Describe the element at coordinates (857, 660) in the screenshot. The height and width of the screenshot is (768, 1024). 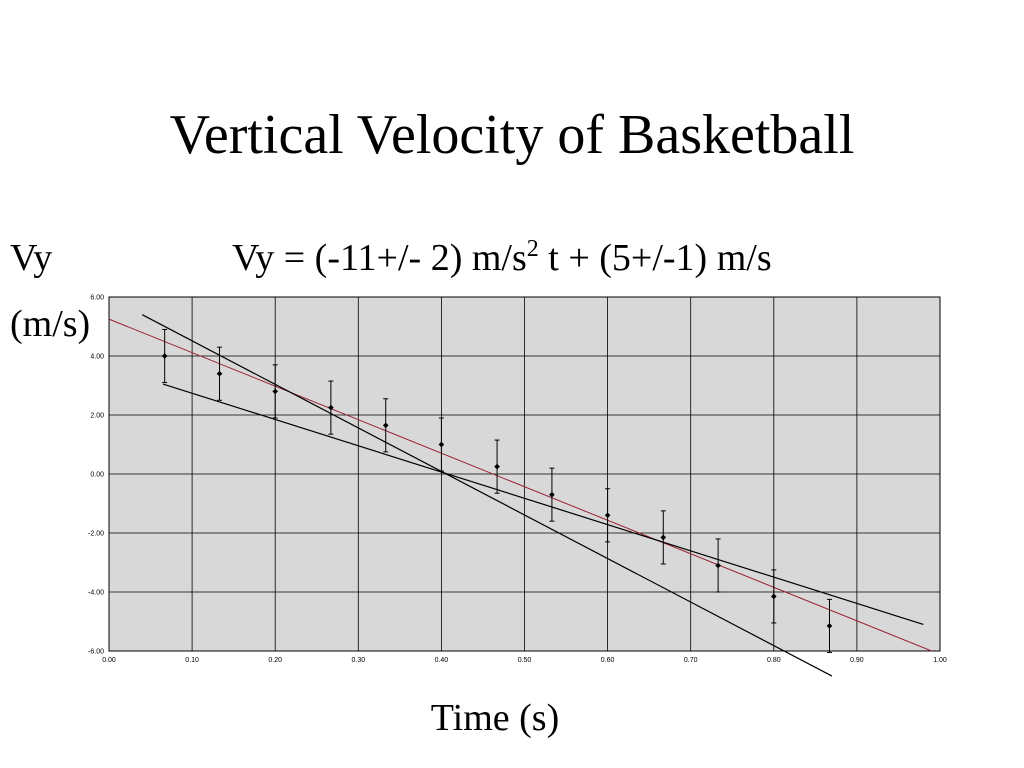
I see `x-tick-label: 0.90` at that location.